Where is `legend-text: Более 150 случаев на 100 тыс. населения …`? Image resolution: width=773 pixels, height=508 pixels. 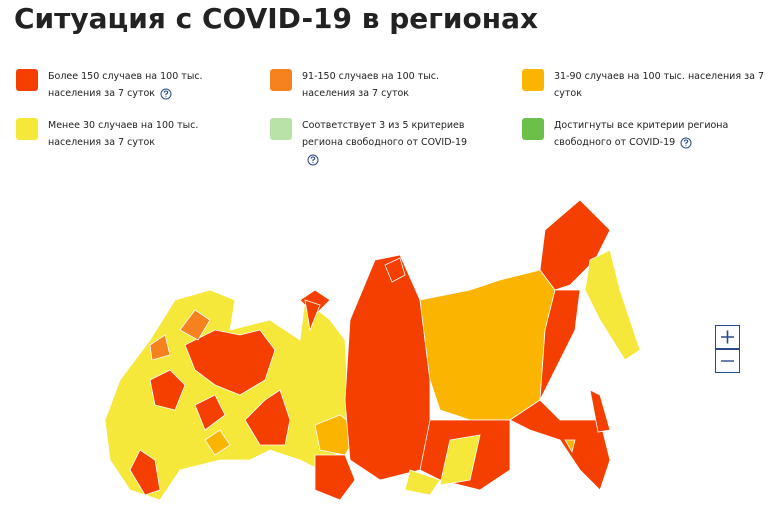 legend-text: Более 150 случаев на 100 тыс. населения … is located at coordinates (125, 85).